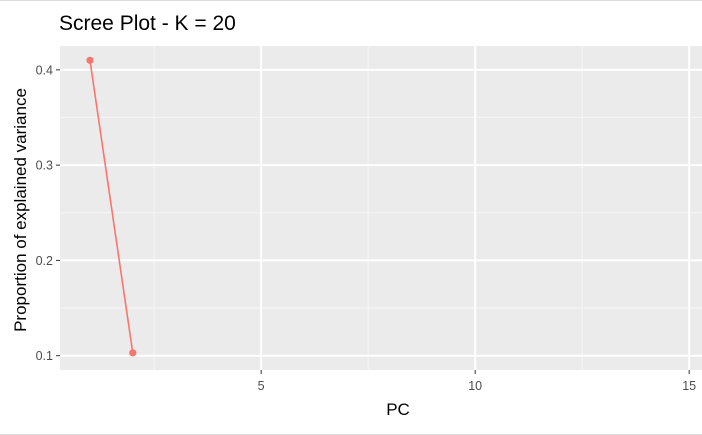 The height and width of the screenshot is (435, 702). I want to click on y-tick-label: 0.2, so click(44, 261).